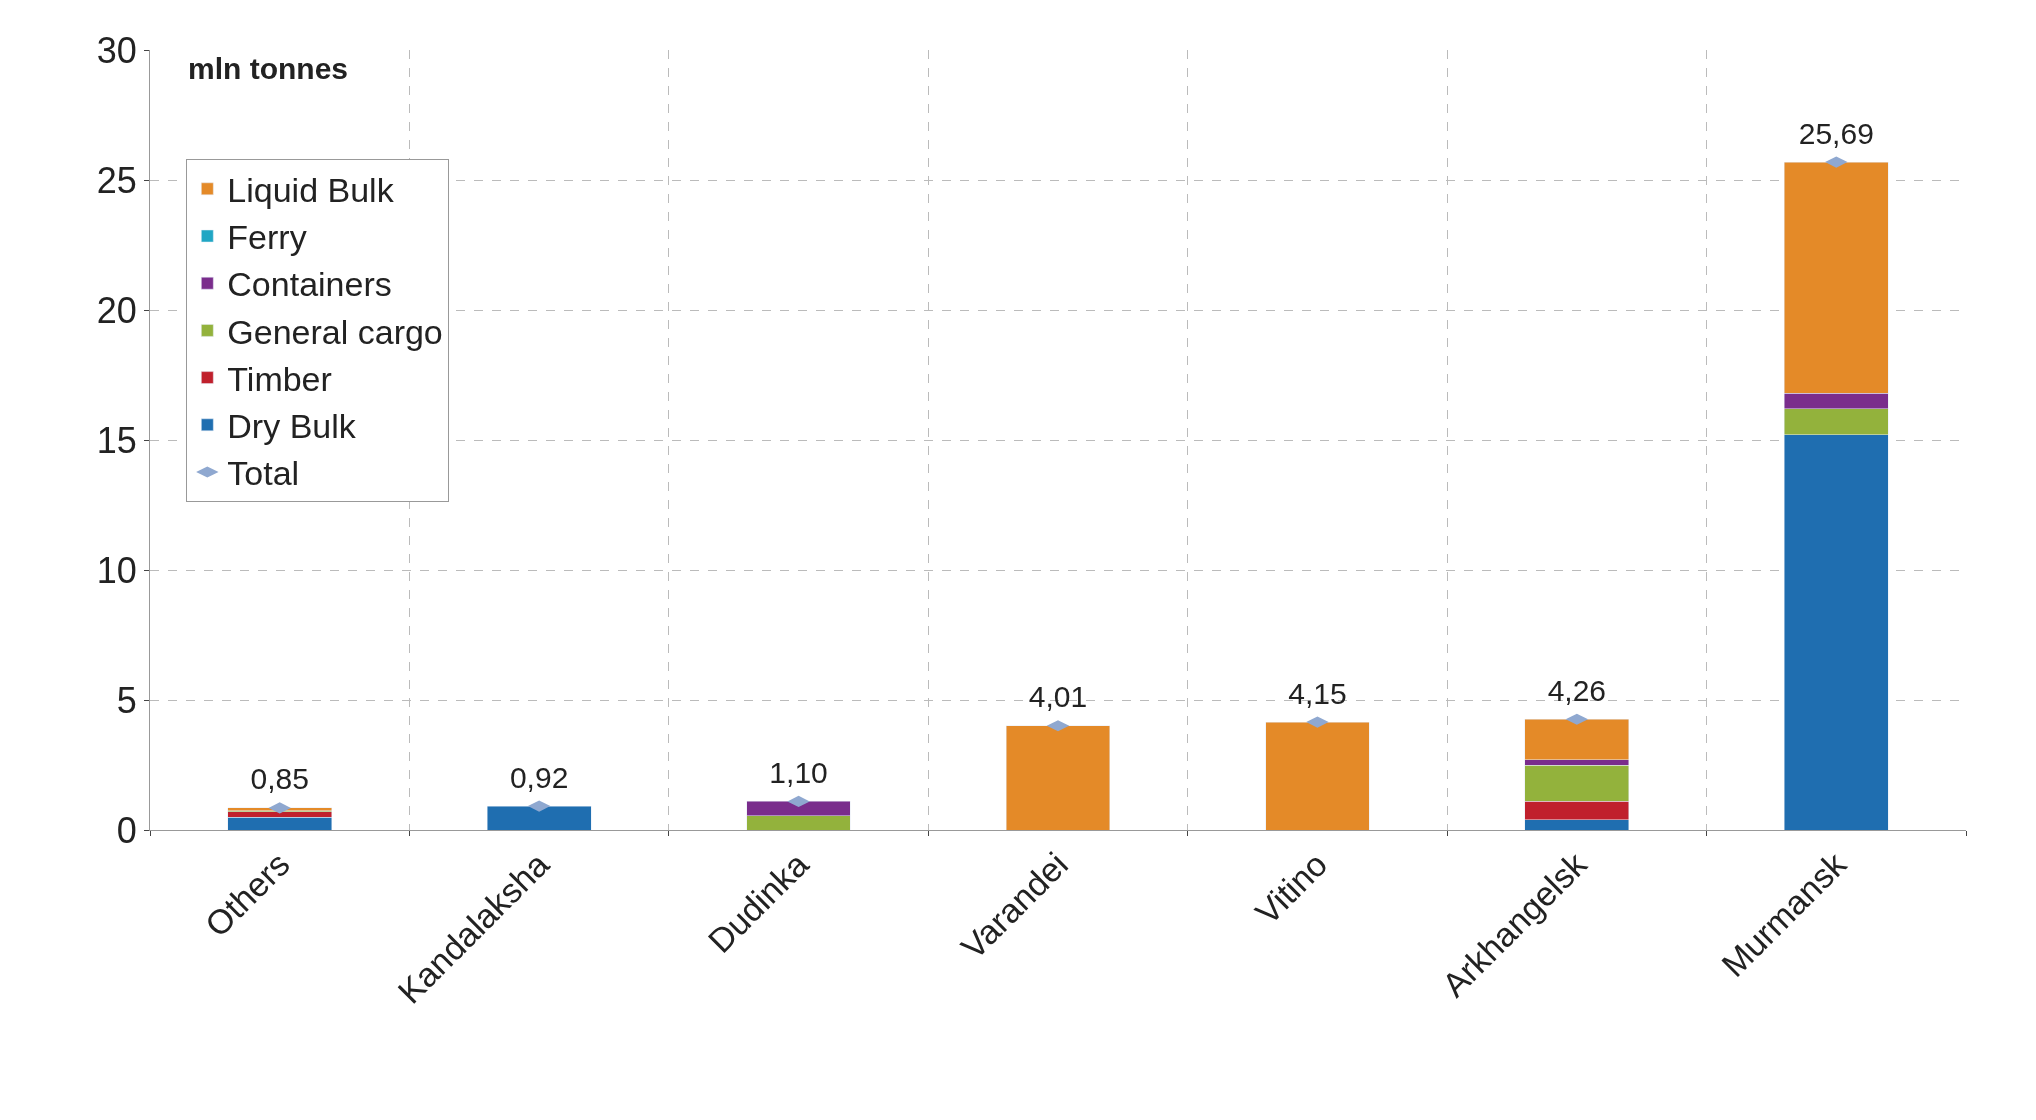 The image size is (2036, 1120). I want to click on y-tick-label: 30, so click(116, 50).